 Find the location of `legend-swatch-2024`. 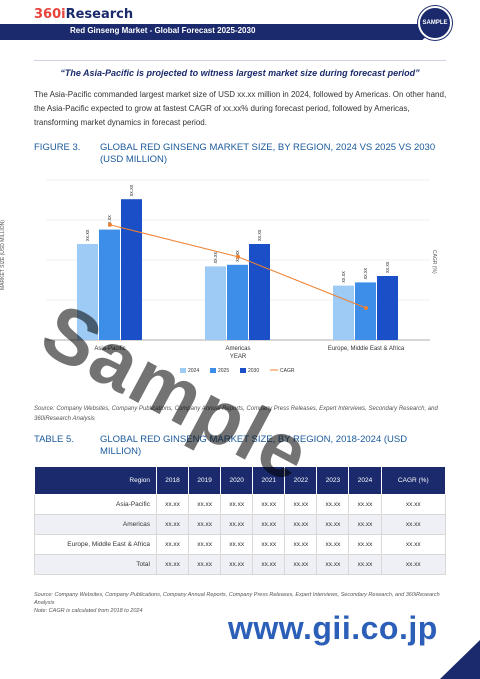

legend-swatch-2024 is located at coordinates (183, 370).